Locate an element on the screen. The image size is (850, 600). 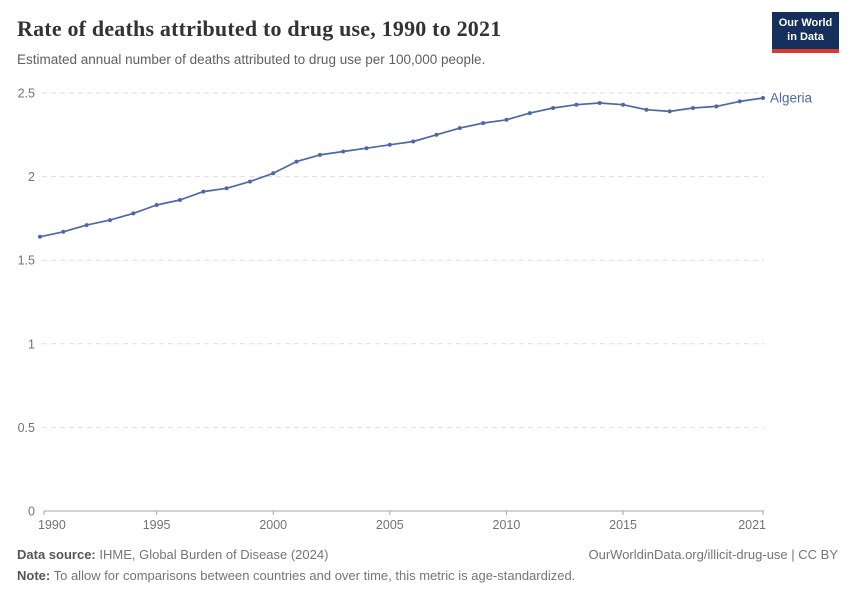
data-source-label: Data source: is located at coordinates (56, 554).